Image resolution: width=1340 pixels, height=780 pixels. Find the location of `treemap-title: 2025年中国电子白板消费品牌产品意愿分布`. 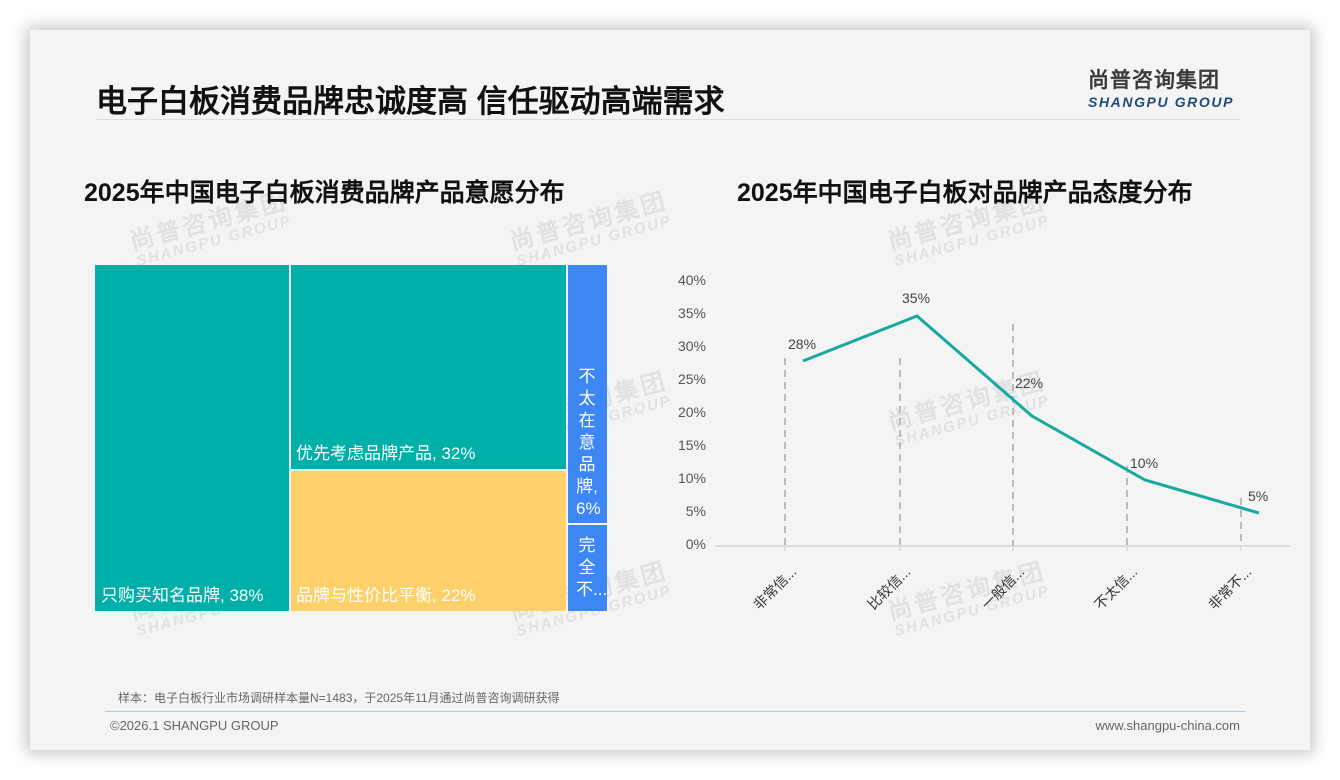

treemap-title: 2025年中国电子白板消费品牌产品意愿分布 is located at coordinates (324, 193).